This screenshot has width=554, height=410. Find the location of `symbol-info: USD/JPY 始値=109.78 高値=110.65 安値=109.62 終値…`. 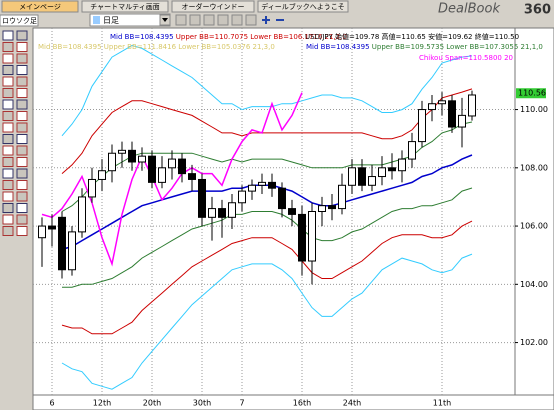

symbol-info: USD/JPY 始値=109.78 高値=110.65 安値=109.62 終値… is located at coordinates (412, 36).